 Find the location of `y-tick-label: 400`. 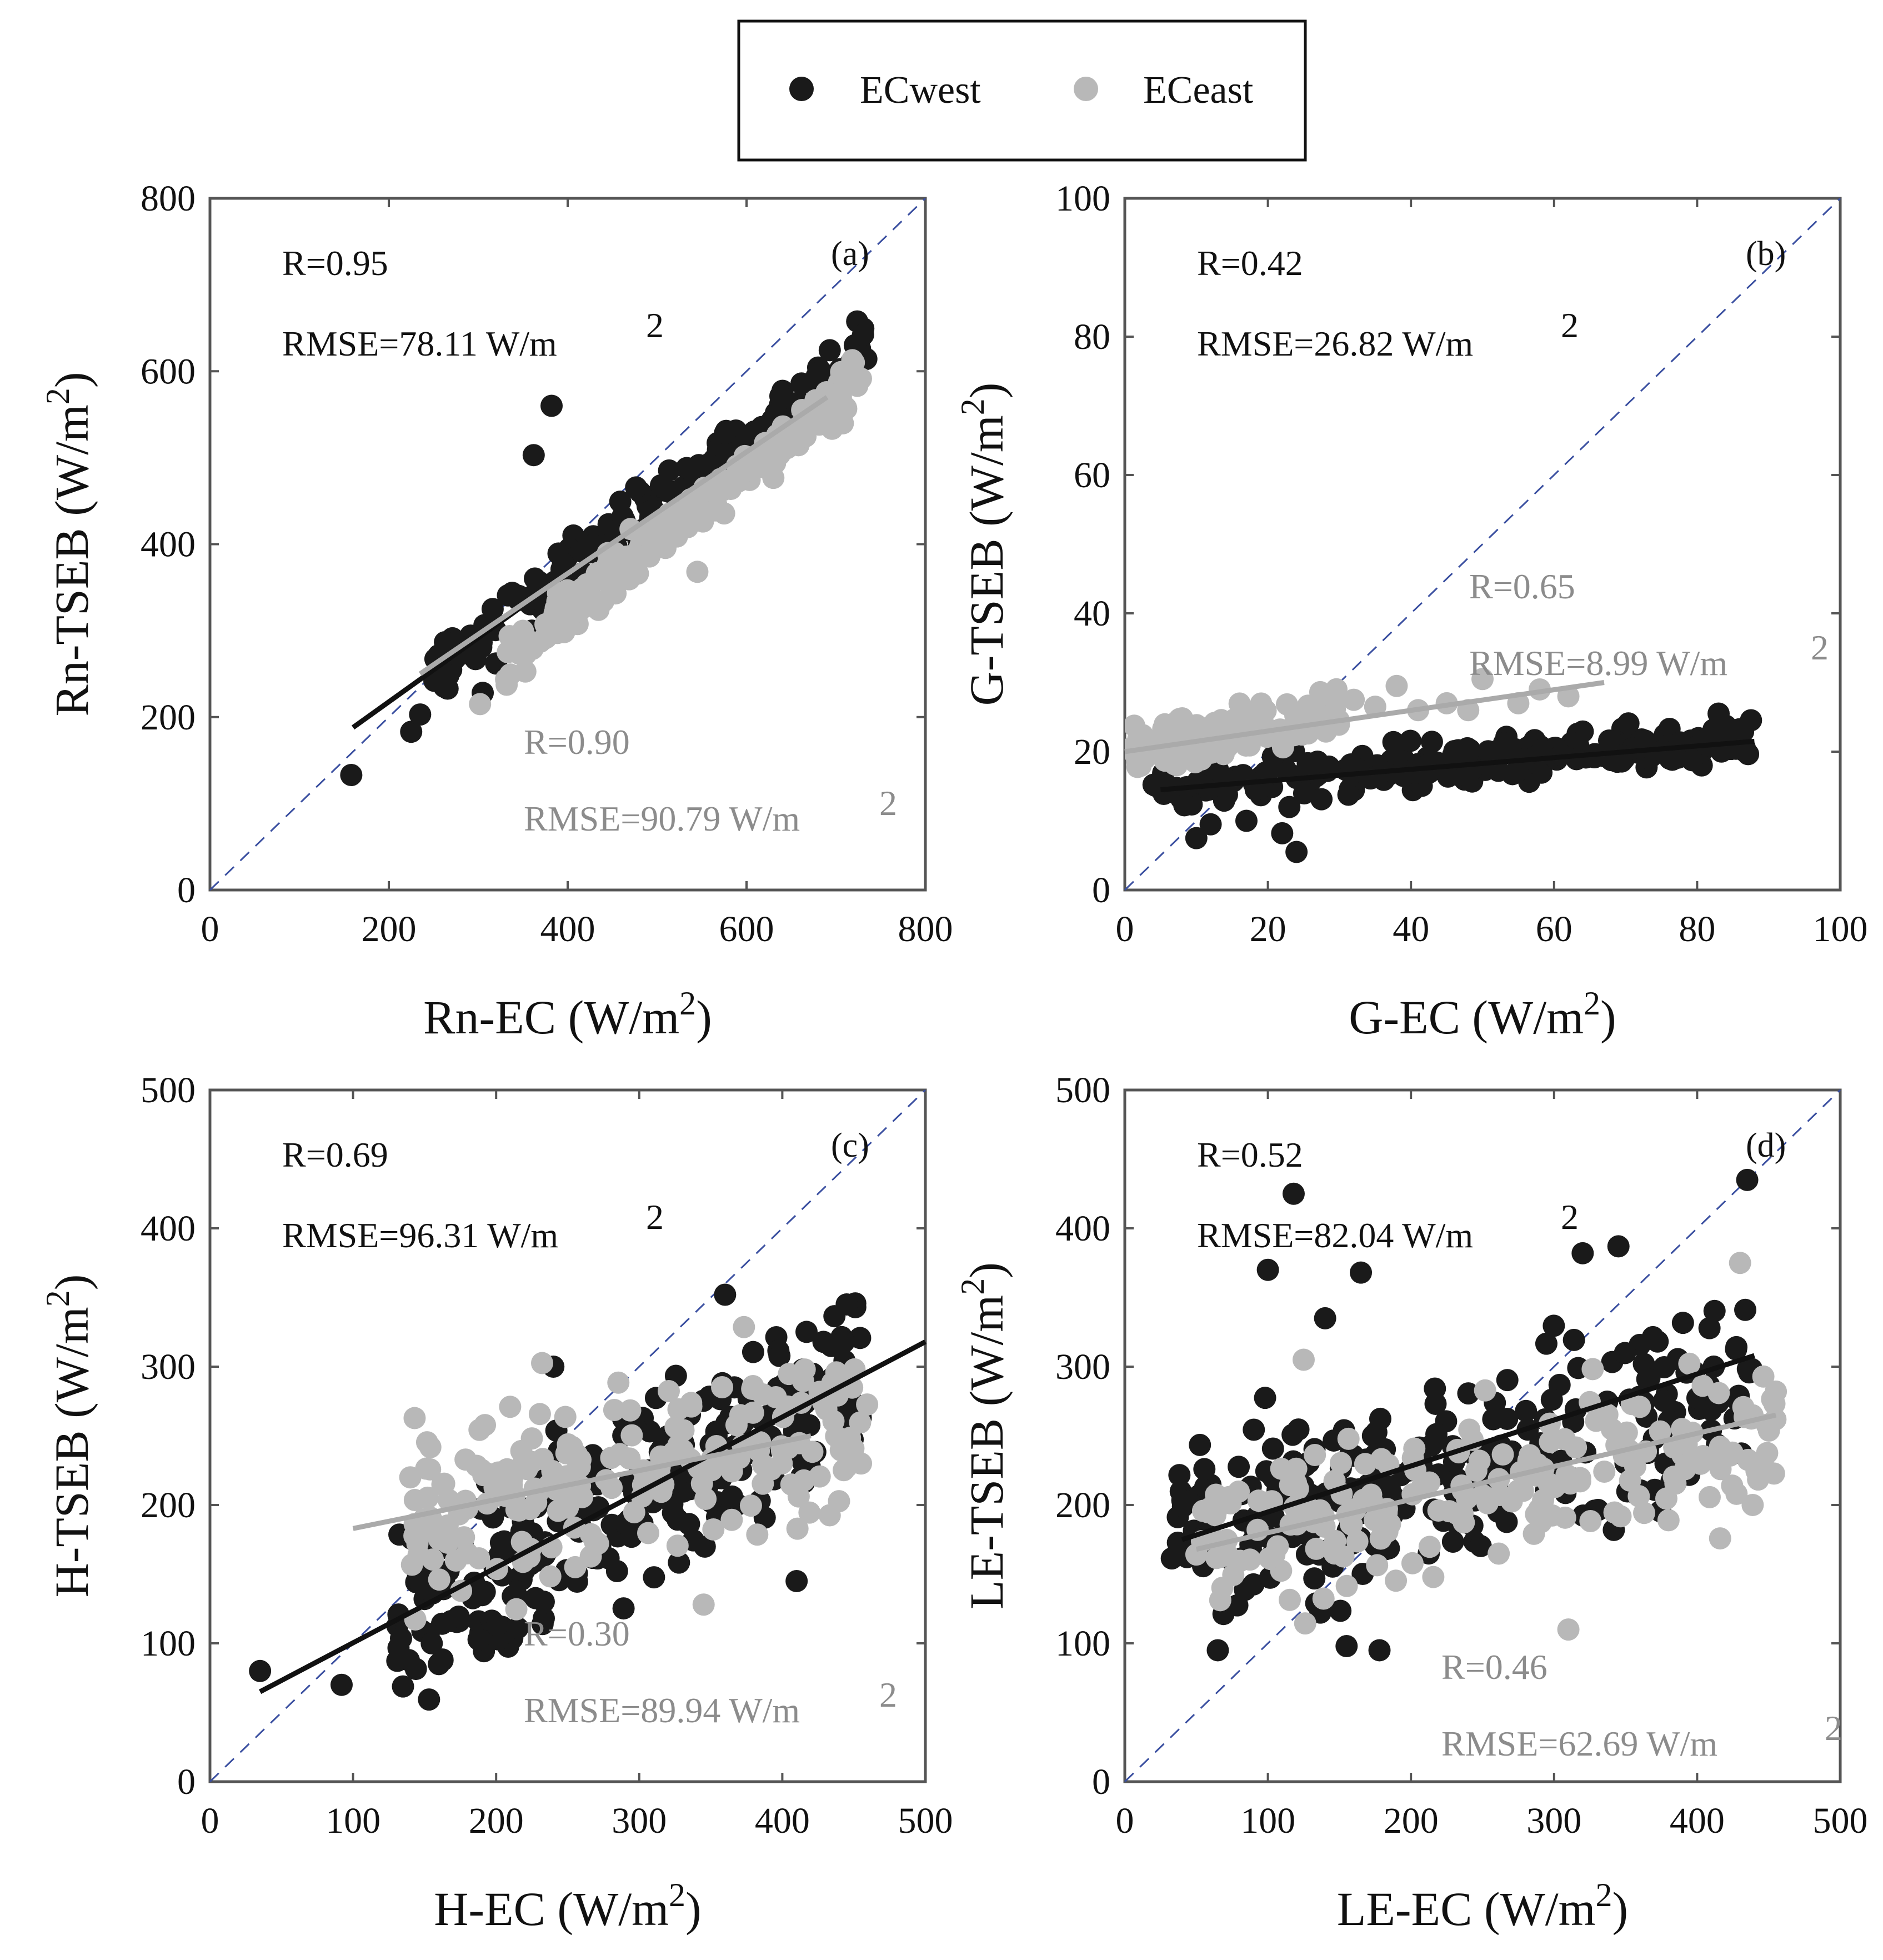

y-tick-label: 400 is located at coordinates (168, 544).